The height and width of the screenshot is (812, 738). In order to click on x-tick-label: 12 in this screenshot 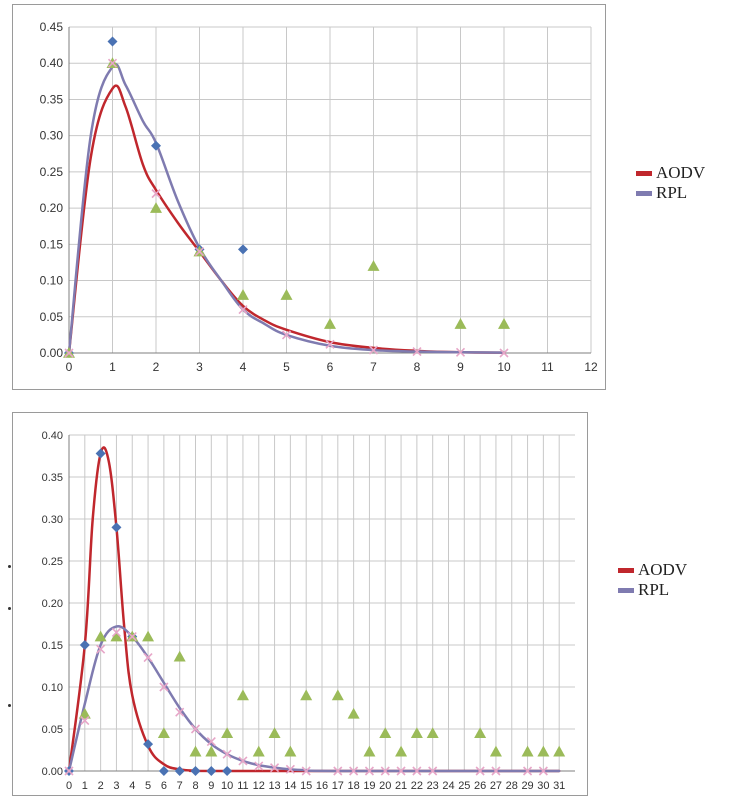, I will do `click(259, 786)`.